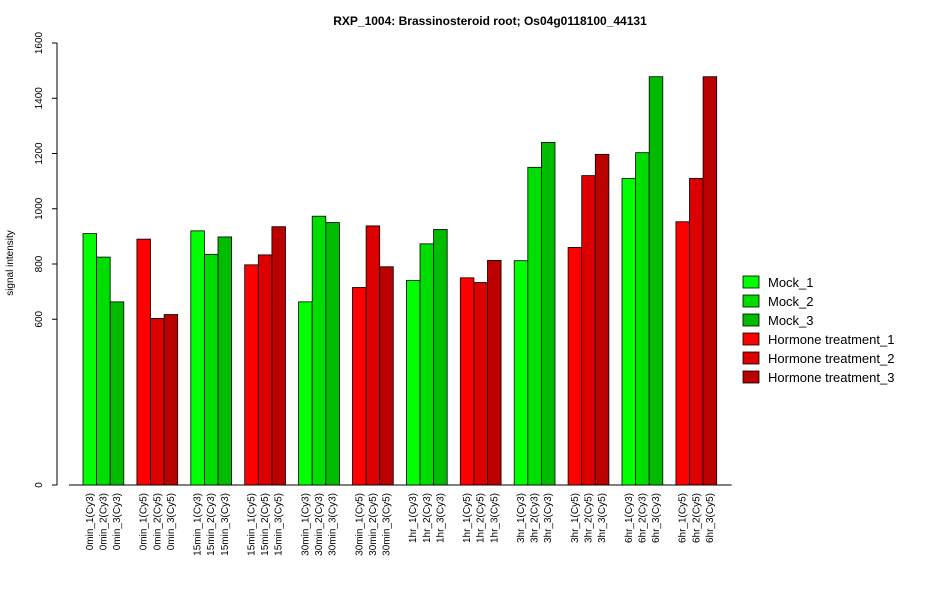 The height and width of the screenshot is (605, 950). What do you see at coordinates (157, 521) in the screenshot?
I see `x-tick-label: 0min_2(Cy5)` at bounding box center [157, 521].